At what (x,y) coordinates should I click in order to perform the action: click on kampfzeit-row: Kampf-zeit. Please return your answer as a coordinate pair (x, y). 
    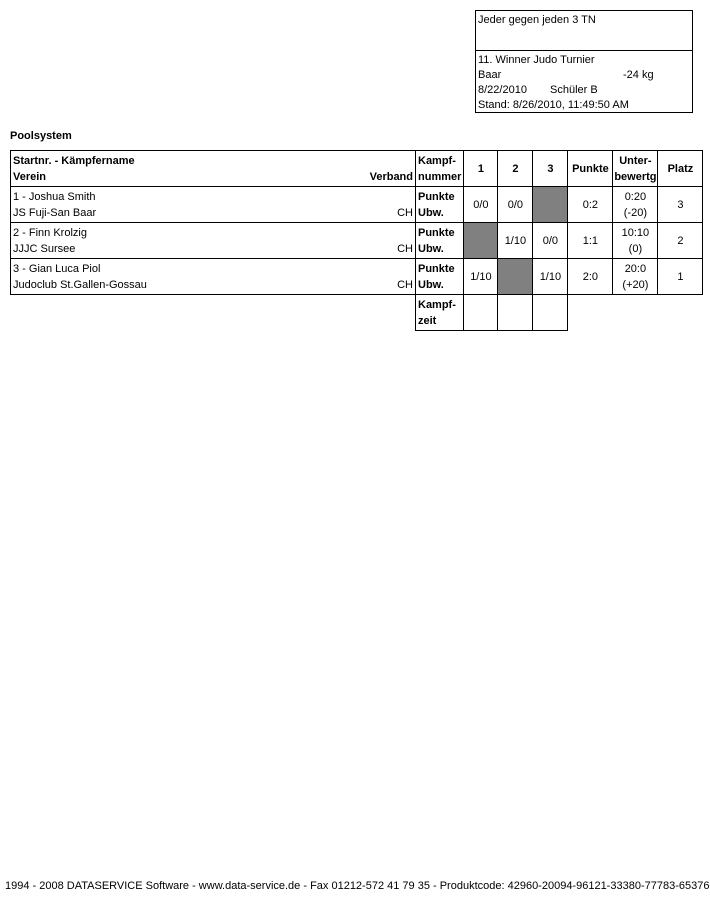
    Looking at the image, I should click on (357, 312).